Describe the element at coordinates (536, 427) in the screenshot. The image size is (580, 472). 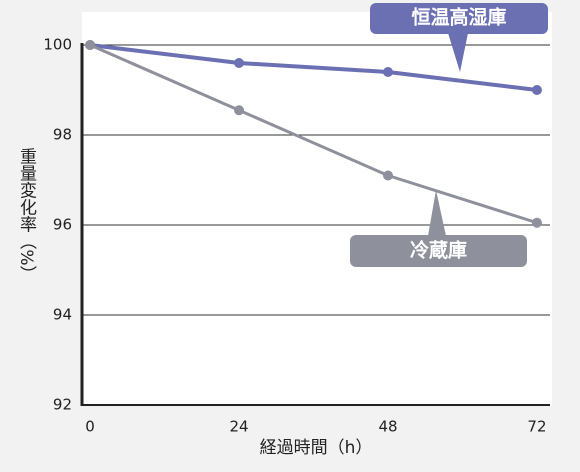
I see `x-tick-label: 72` at that location.